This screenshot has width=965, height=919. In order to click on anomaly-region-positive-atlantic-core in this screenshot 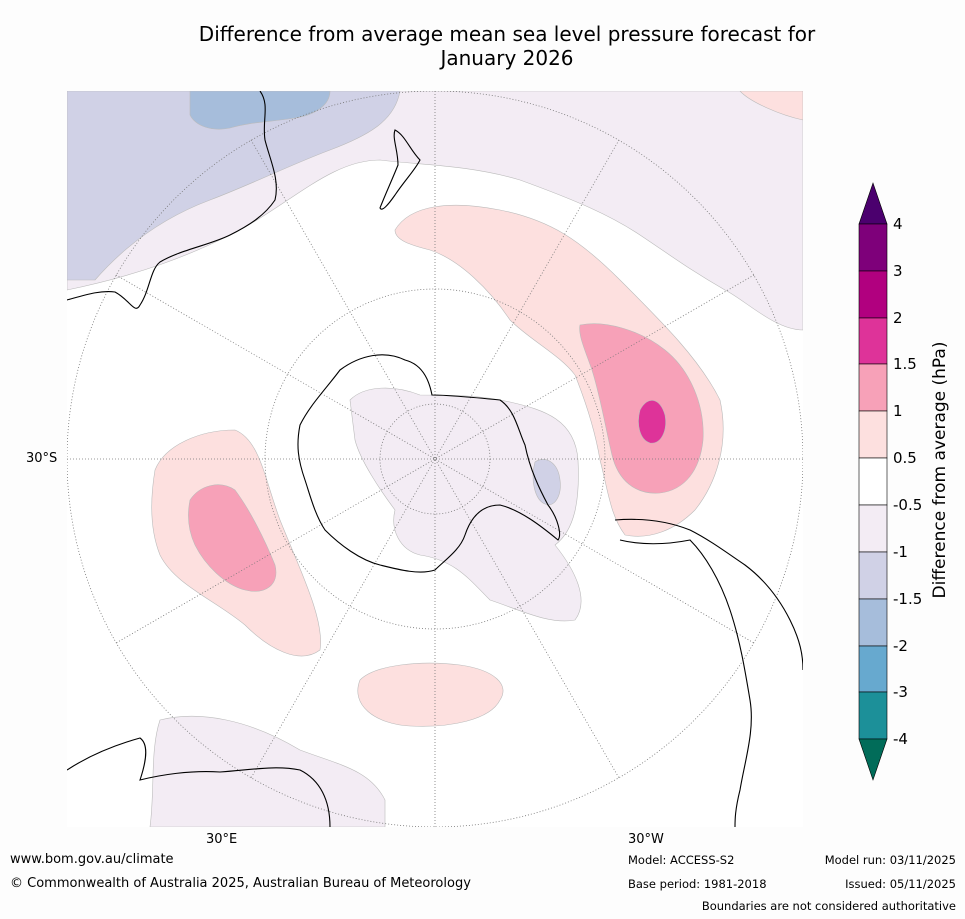, I will do `click(232, 538)`.